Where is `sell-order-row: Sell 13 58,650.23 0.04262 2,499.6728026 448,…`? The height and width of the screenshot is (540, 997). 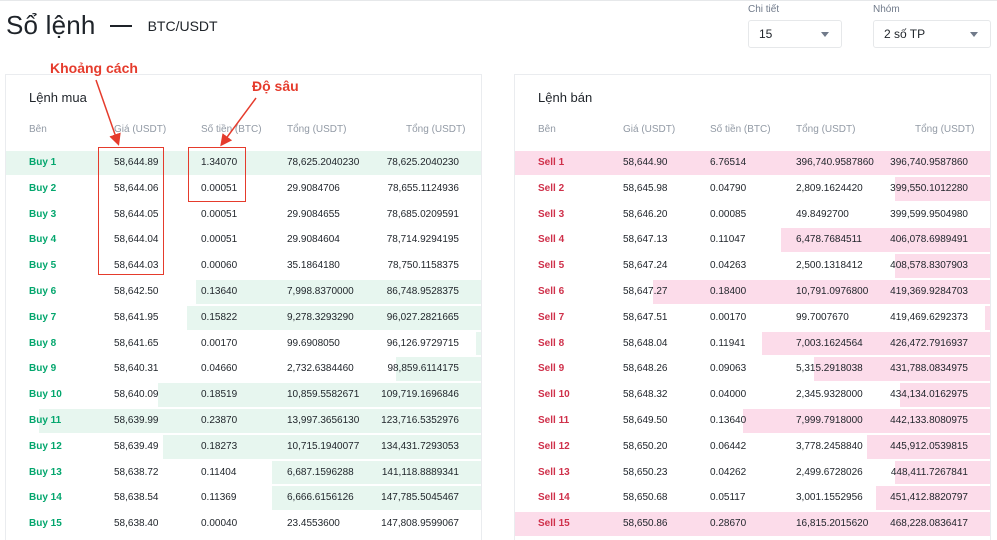
sell-order-row: Sell 13 58,650.23 0.04262 2,499.6728026 448,… is located at coordinates (752, 473).